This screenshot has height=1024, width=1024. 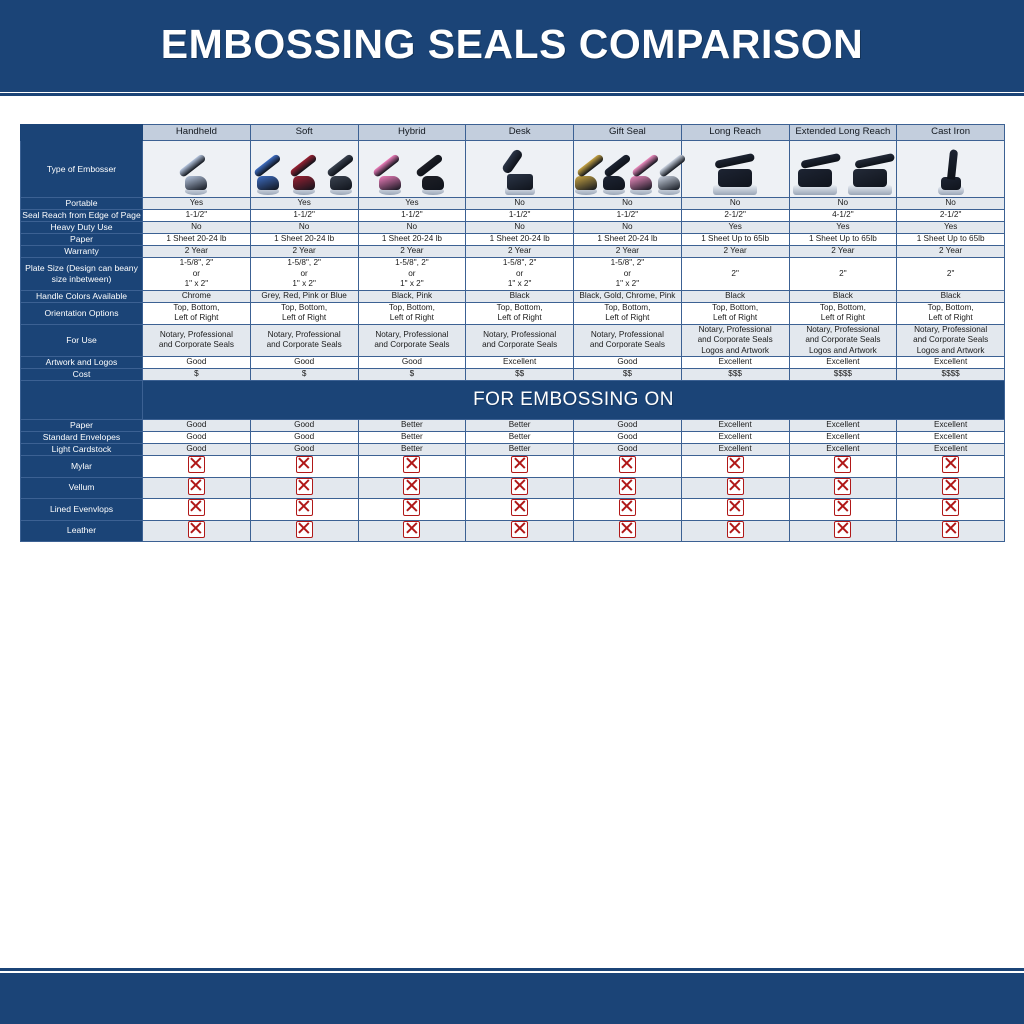 I want to click on table-row: Portable Yes Yes Yes No No No No No, so click(x=512, y=203).